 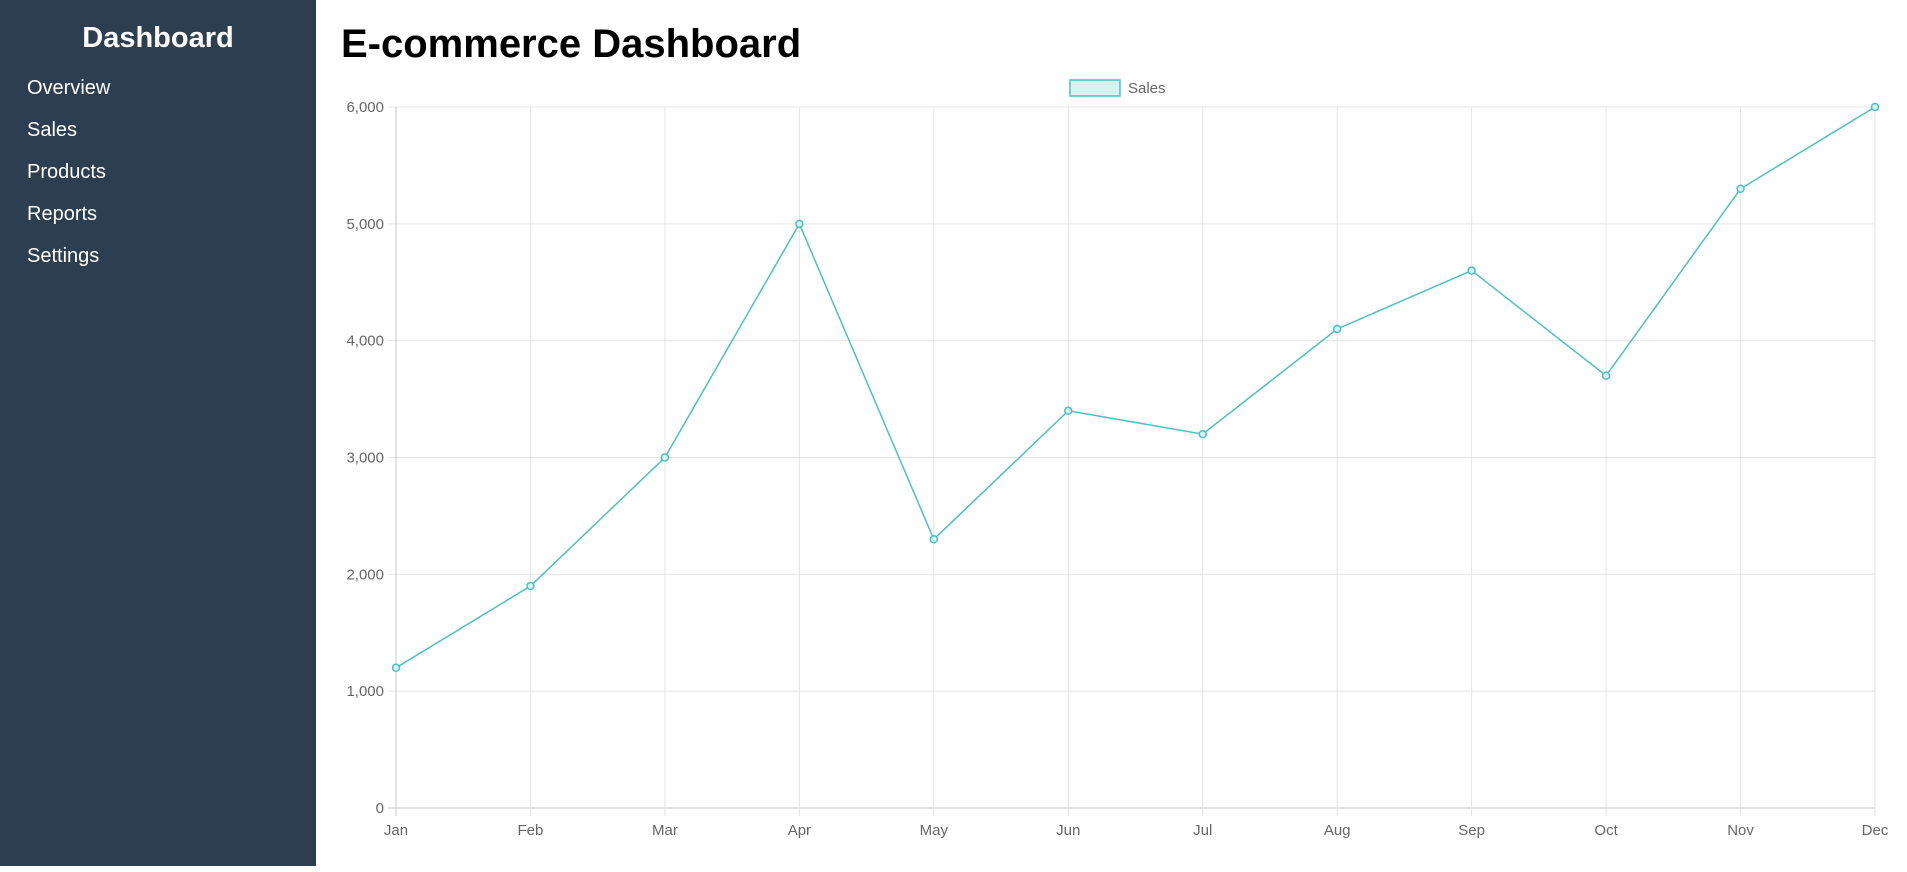 I want to click on y-tick-label: 2,000, so click(x=365, y=574).